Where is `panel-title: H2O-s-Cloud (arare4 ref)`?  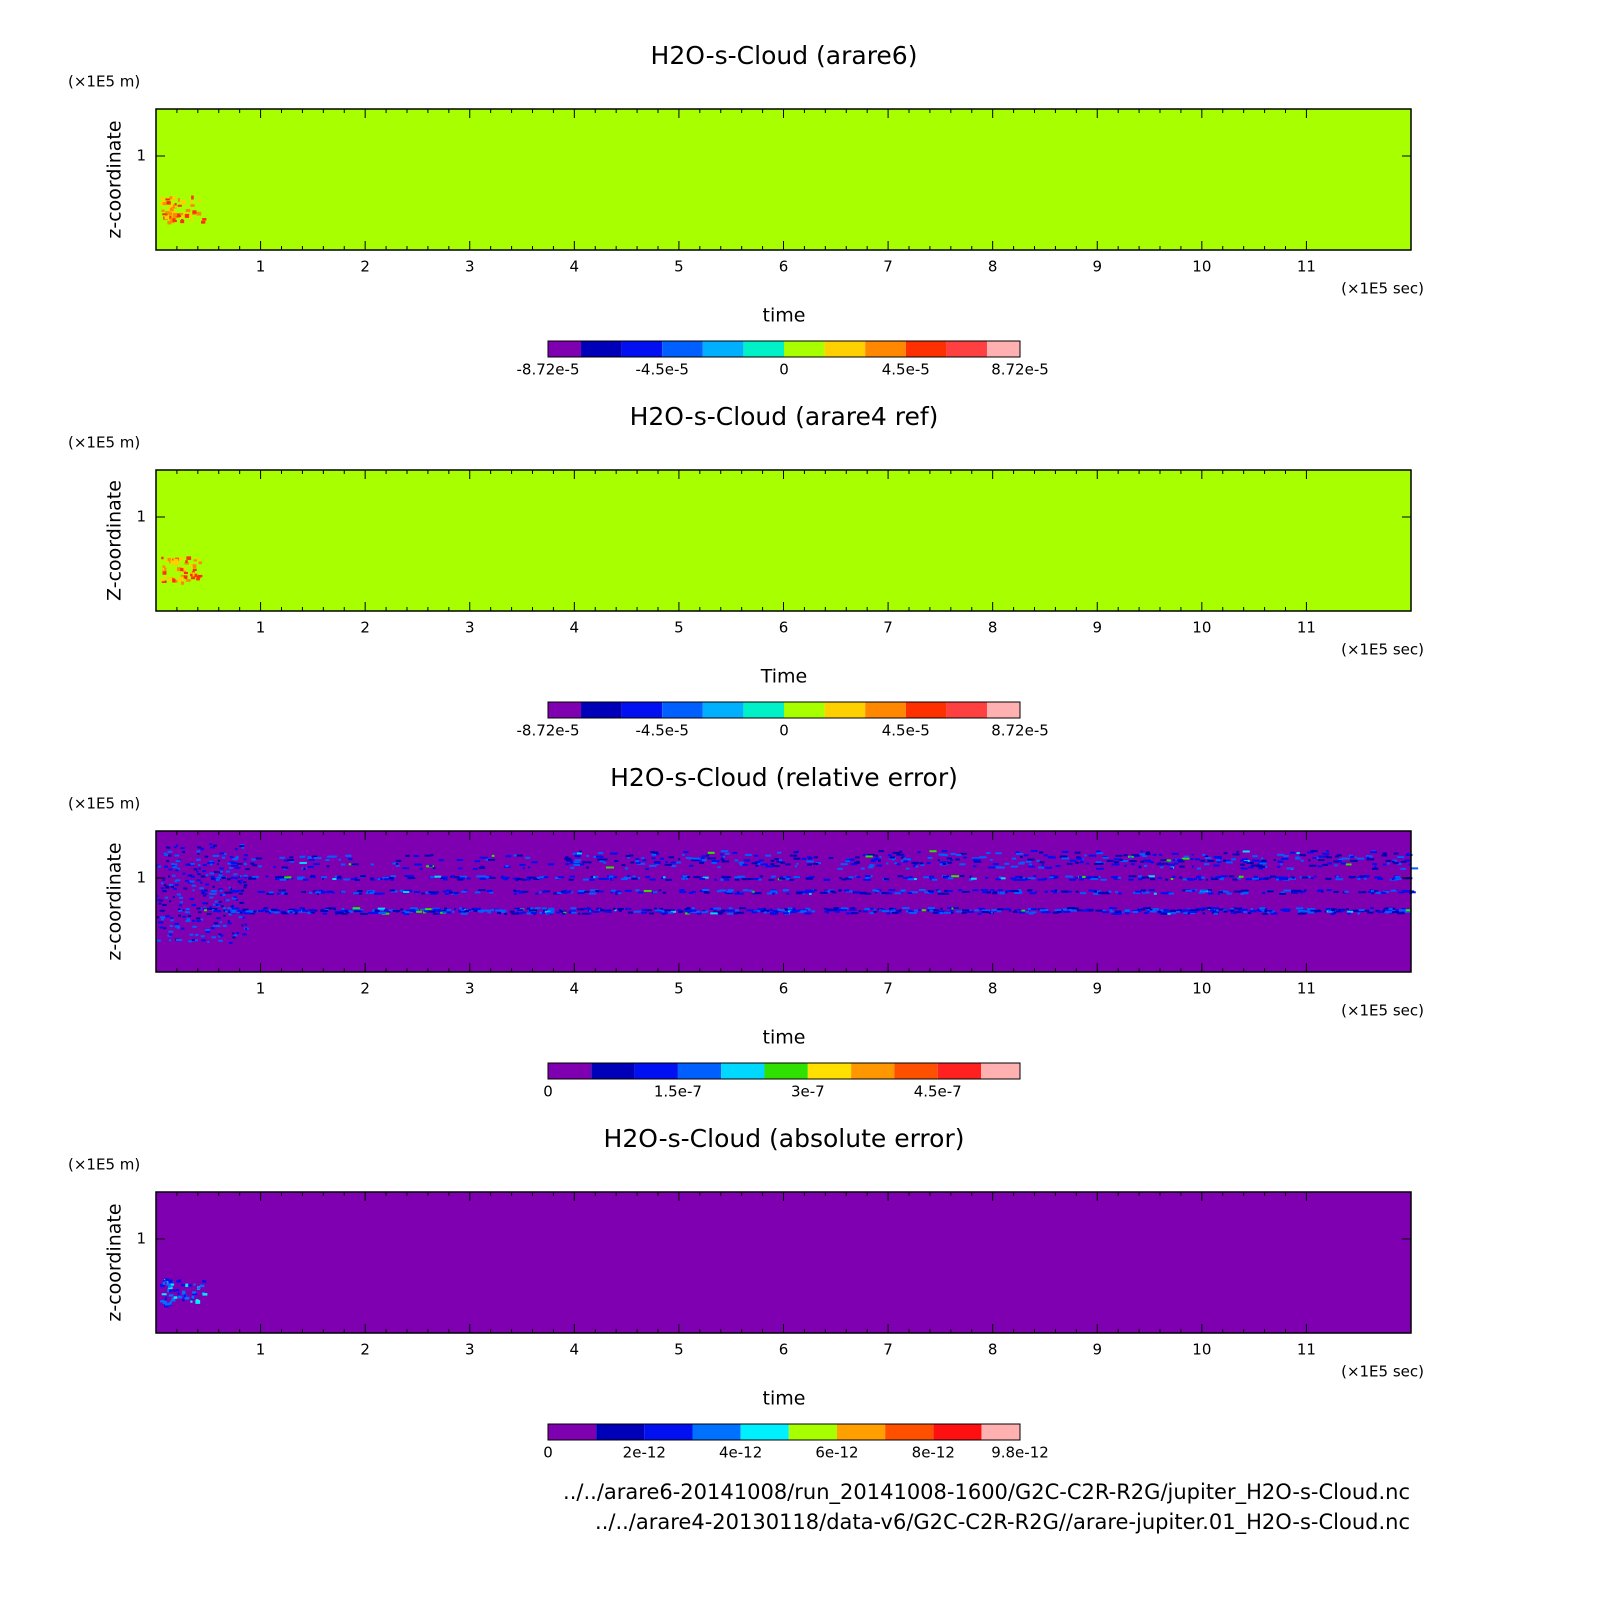 panel-title: H2O-s-Cloud (arare4 ref) is located at coordinates (784, 416).